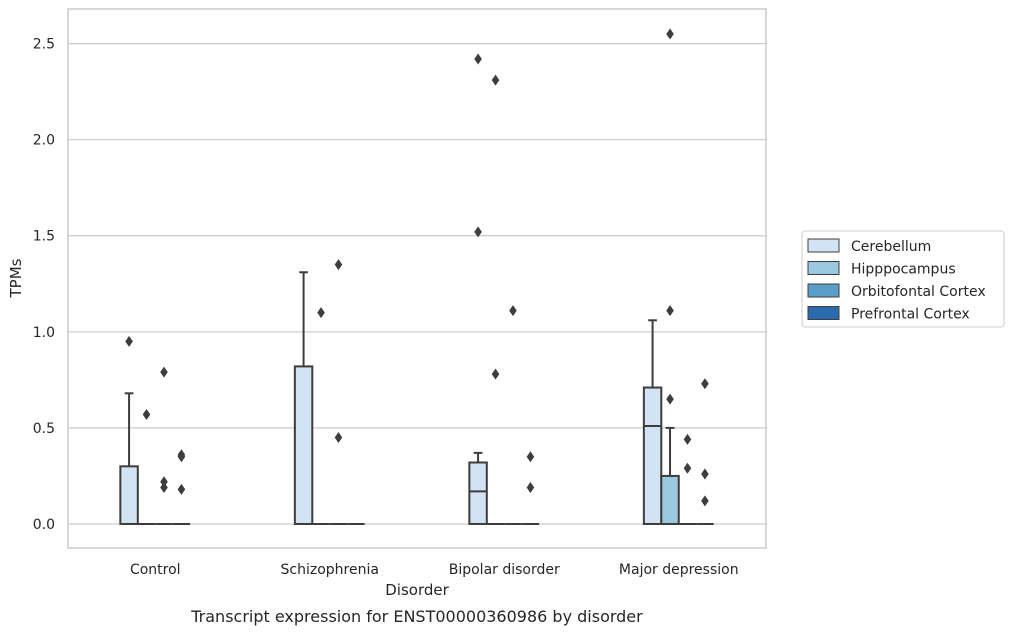 The width and height of the screenshot is (1014, 634). I want to click on x-axis-label: Disorder, so click(417, 590).